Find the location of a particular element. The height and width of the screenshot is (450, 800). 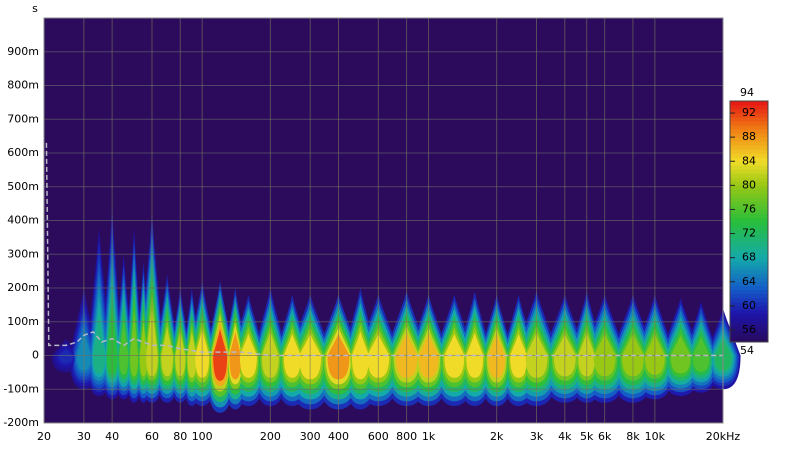

y-tick-label: 200m is located at coordinates (23, 287).